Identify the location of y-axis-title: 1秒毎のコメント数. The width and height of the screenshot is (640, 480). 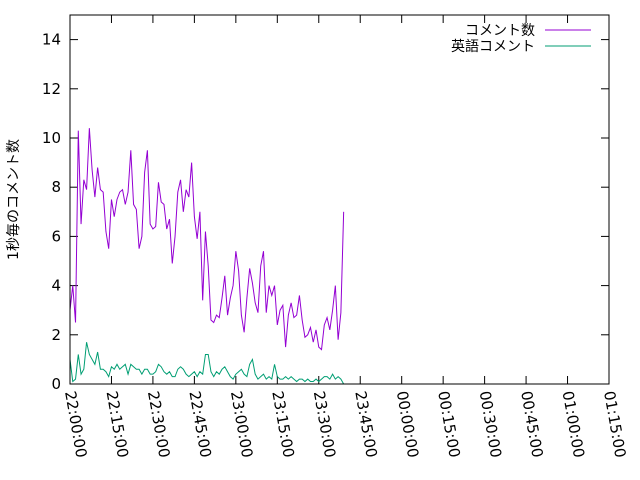
(14, 199).